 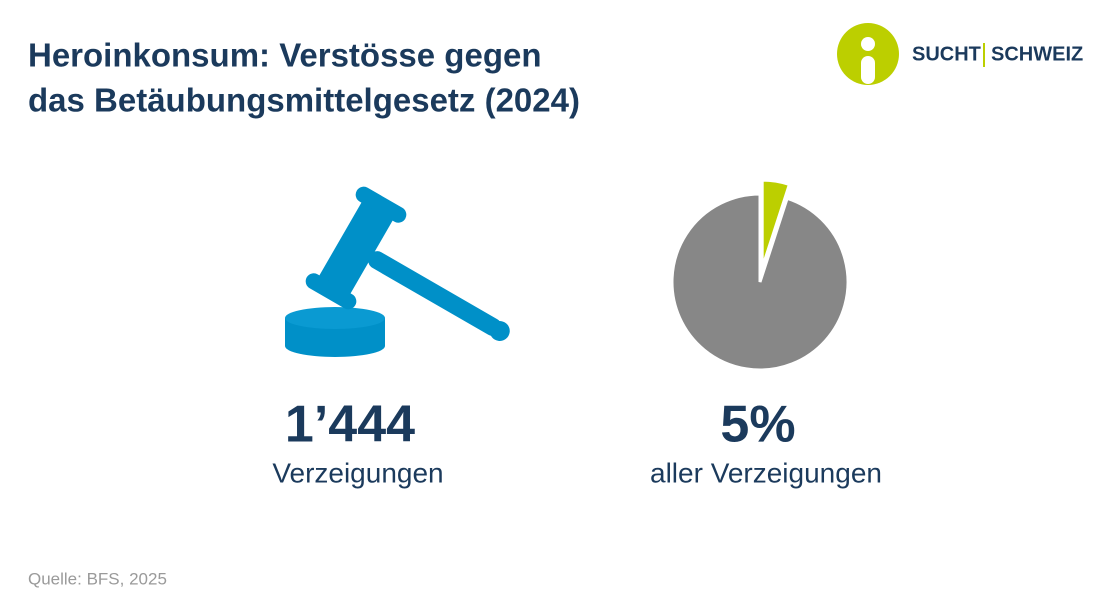 I want to click on stat-label: Verzeigungen, so click(x=357, y=472).